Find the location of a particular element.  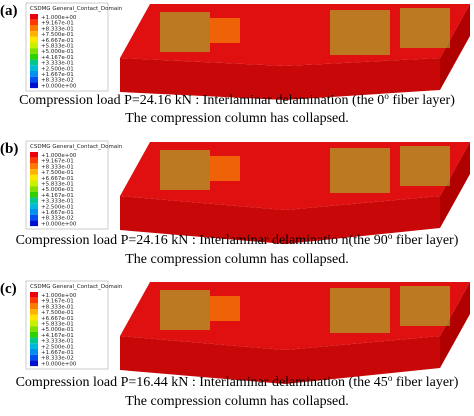

legend-value: +5.000e-01 is located at coordinates (57, 52).